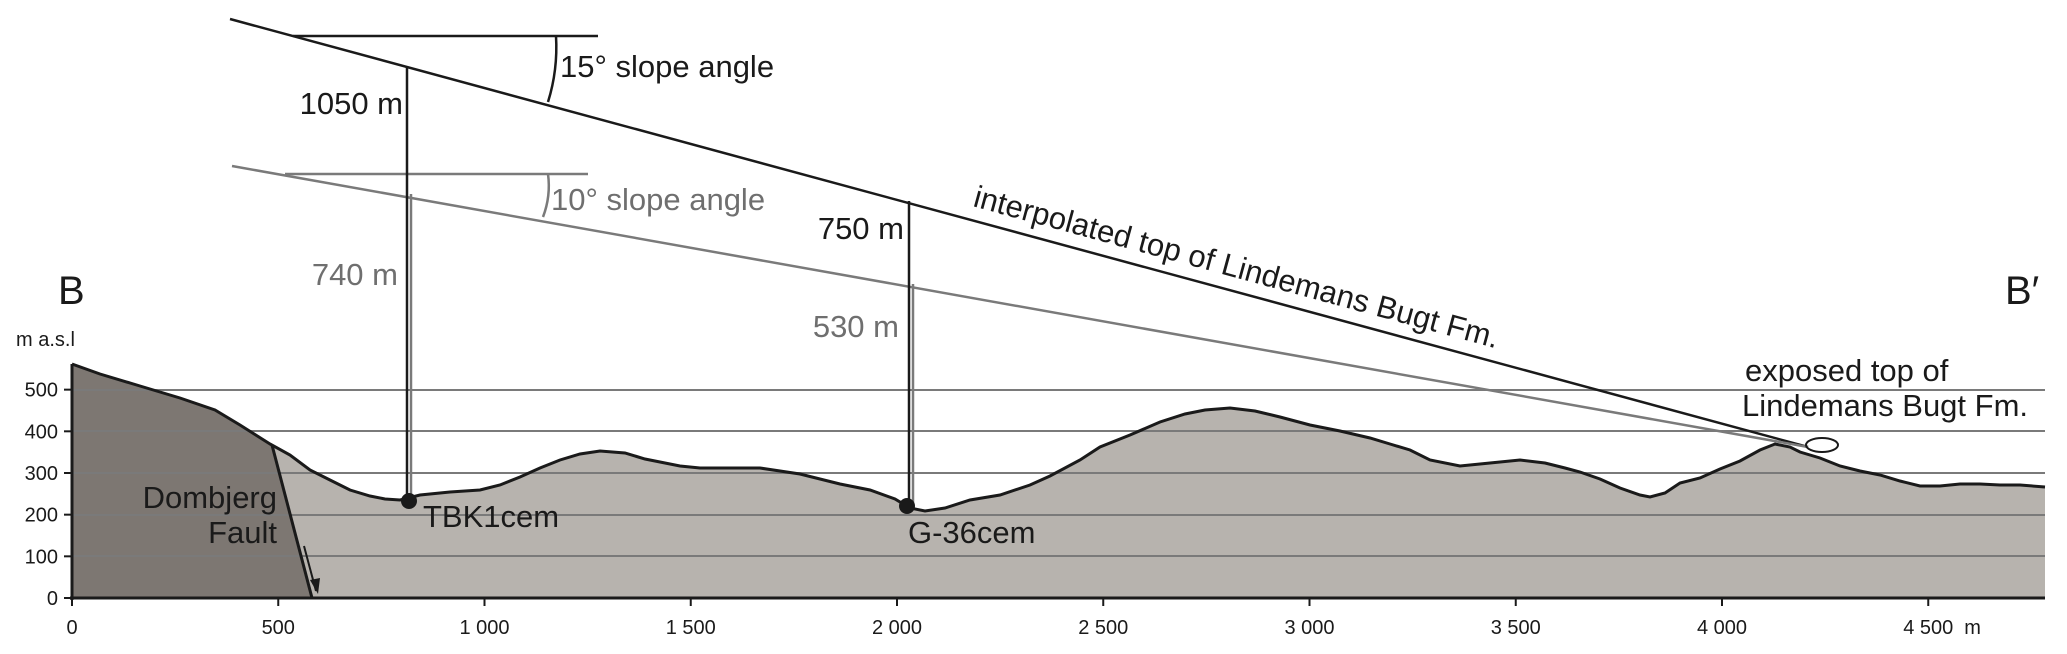 Image resolution: width=2067 pixels, height=654 pixels. What do you see at coordinates (1822, 445) in the screenshot?
I see `exposed-top-marker` at bounding box center [1822, 445].